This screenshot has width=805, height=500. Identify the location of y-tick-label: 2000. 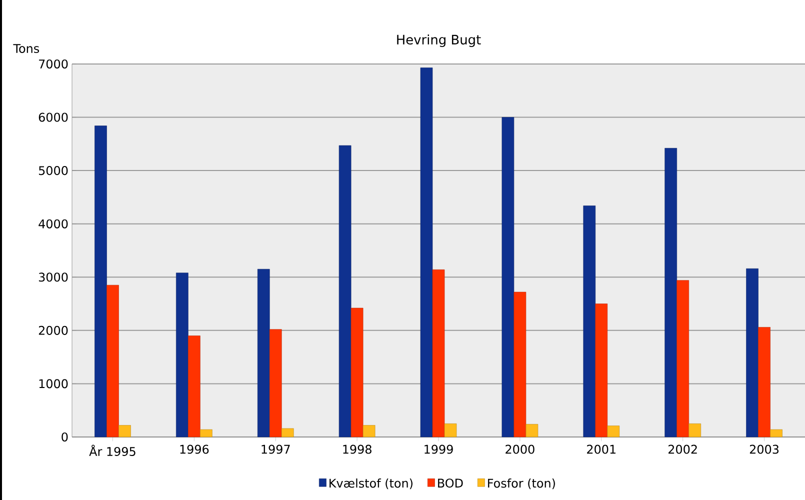
(53, 330).